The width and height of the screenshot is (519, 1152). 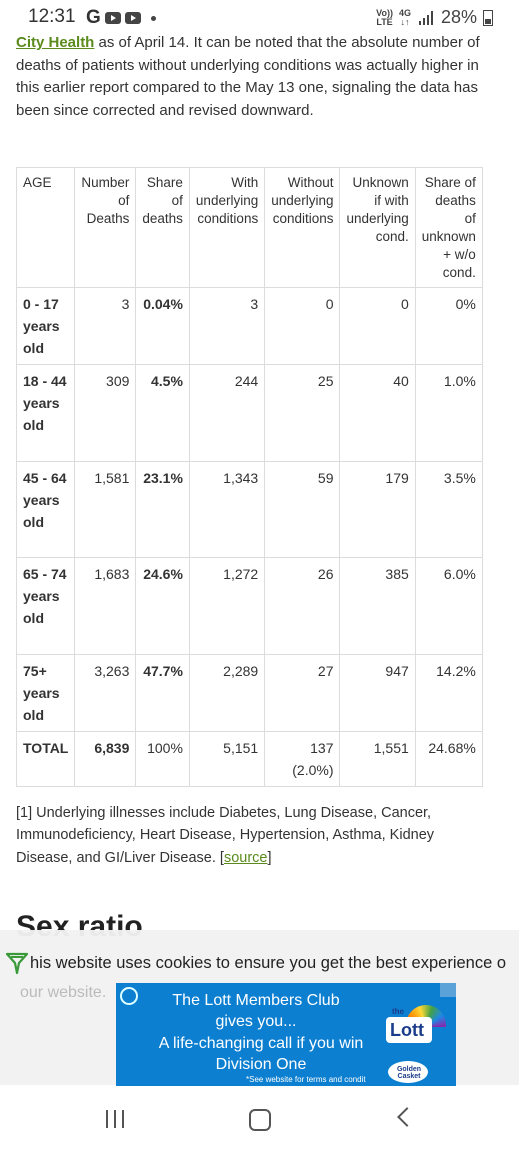 I want to click on lott-logo-small: the, so click(x=398, y=1011).